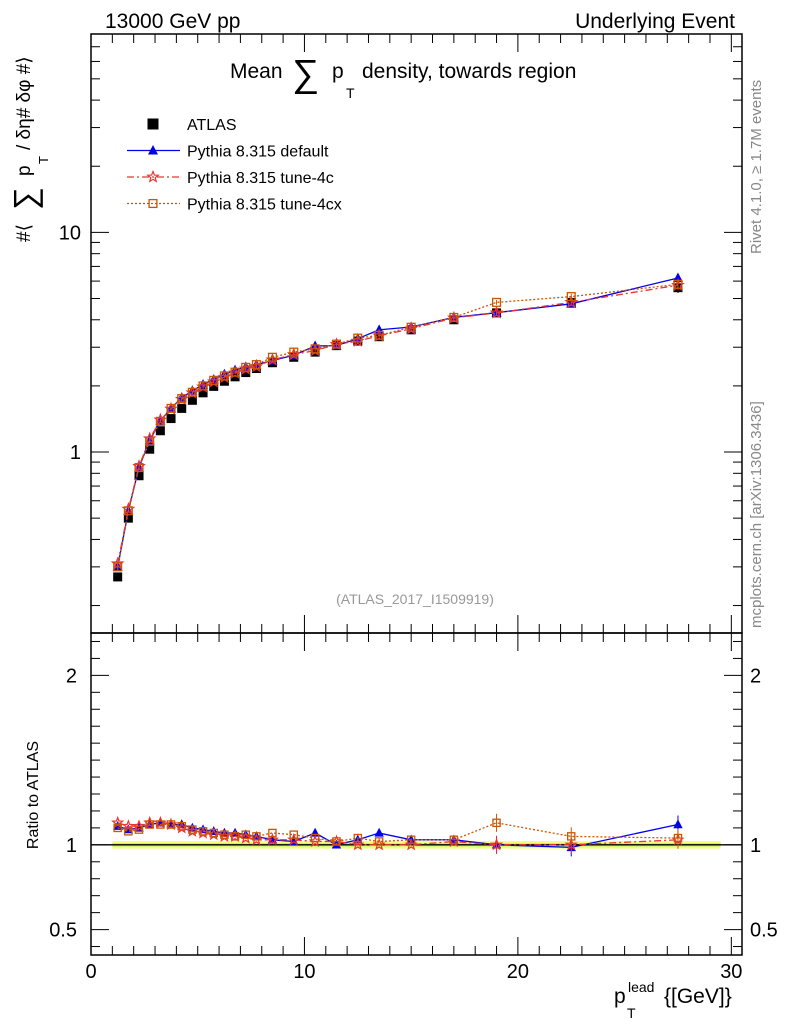 The image size is (786, 1024). What do you see at coordinates (641, 987) in the screenshot?
I see `xlabel-sup: lead` at bounding box center [641, 987].